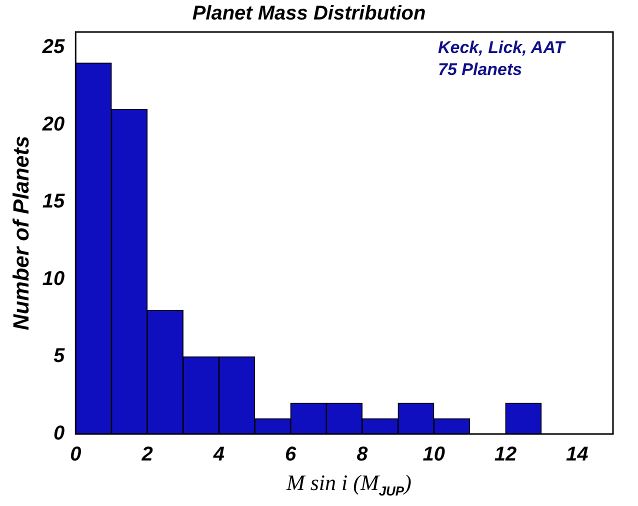  Describe the element at coordinates (309, 13) in the screenshot. I see `chart-title: Planet Mass Distribution` at that location.